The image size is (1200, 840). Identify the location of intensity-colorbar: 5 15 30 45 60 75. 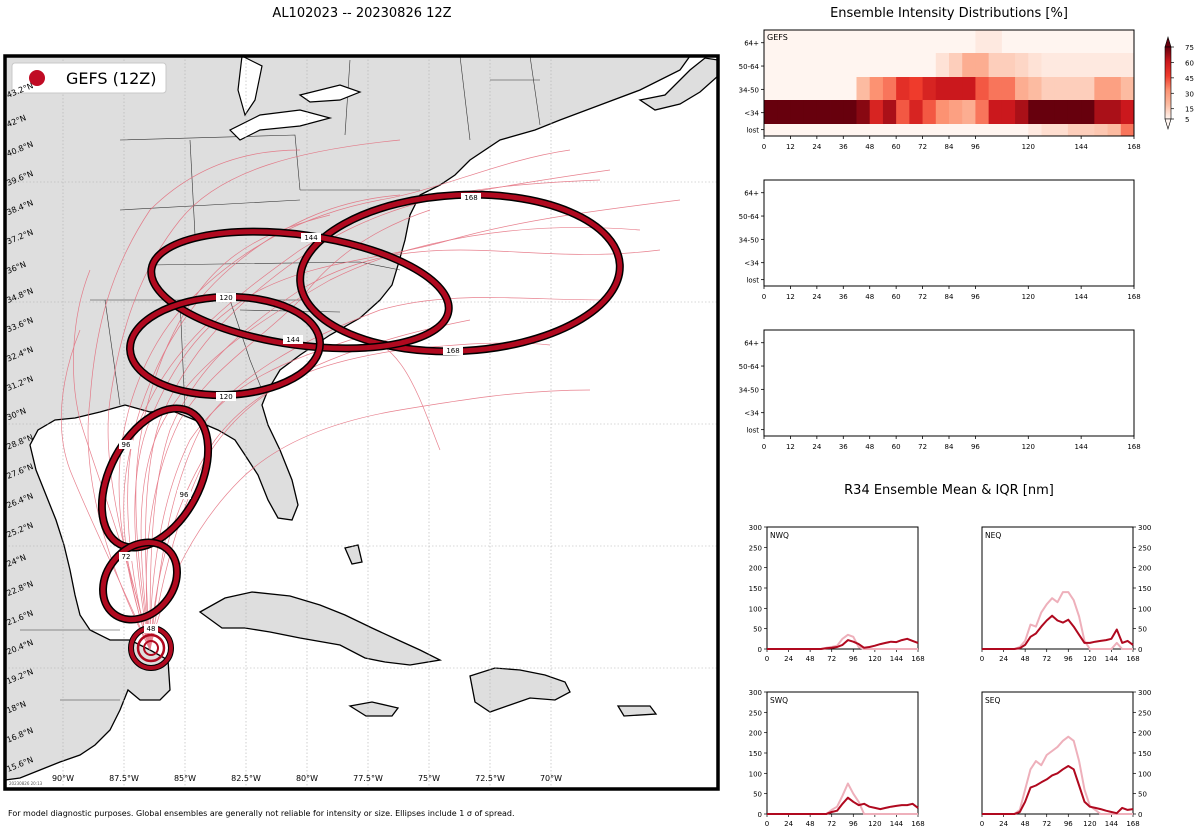
(1179, 83).